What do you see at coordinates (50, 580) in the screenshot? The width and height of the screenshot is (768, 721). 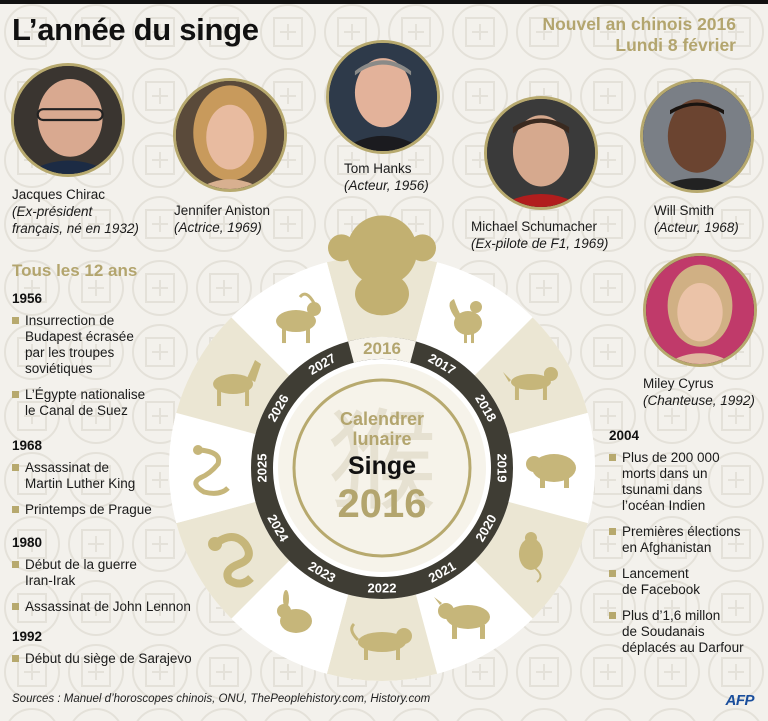 I see `event-line: Iran-Irak` at bounding box center [50, 580].